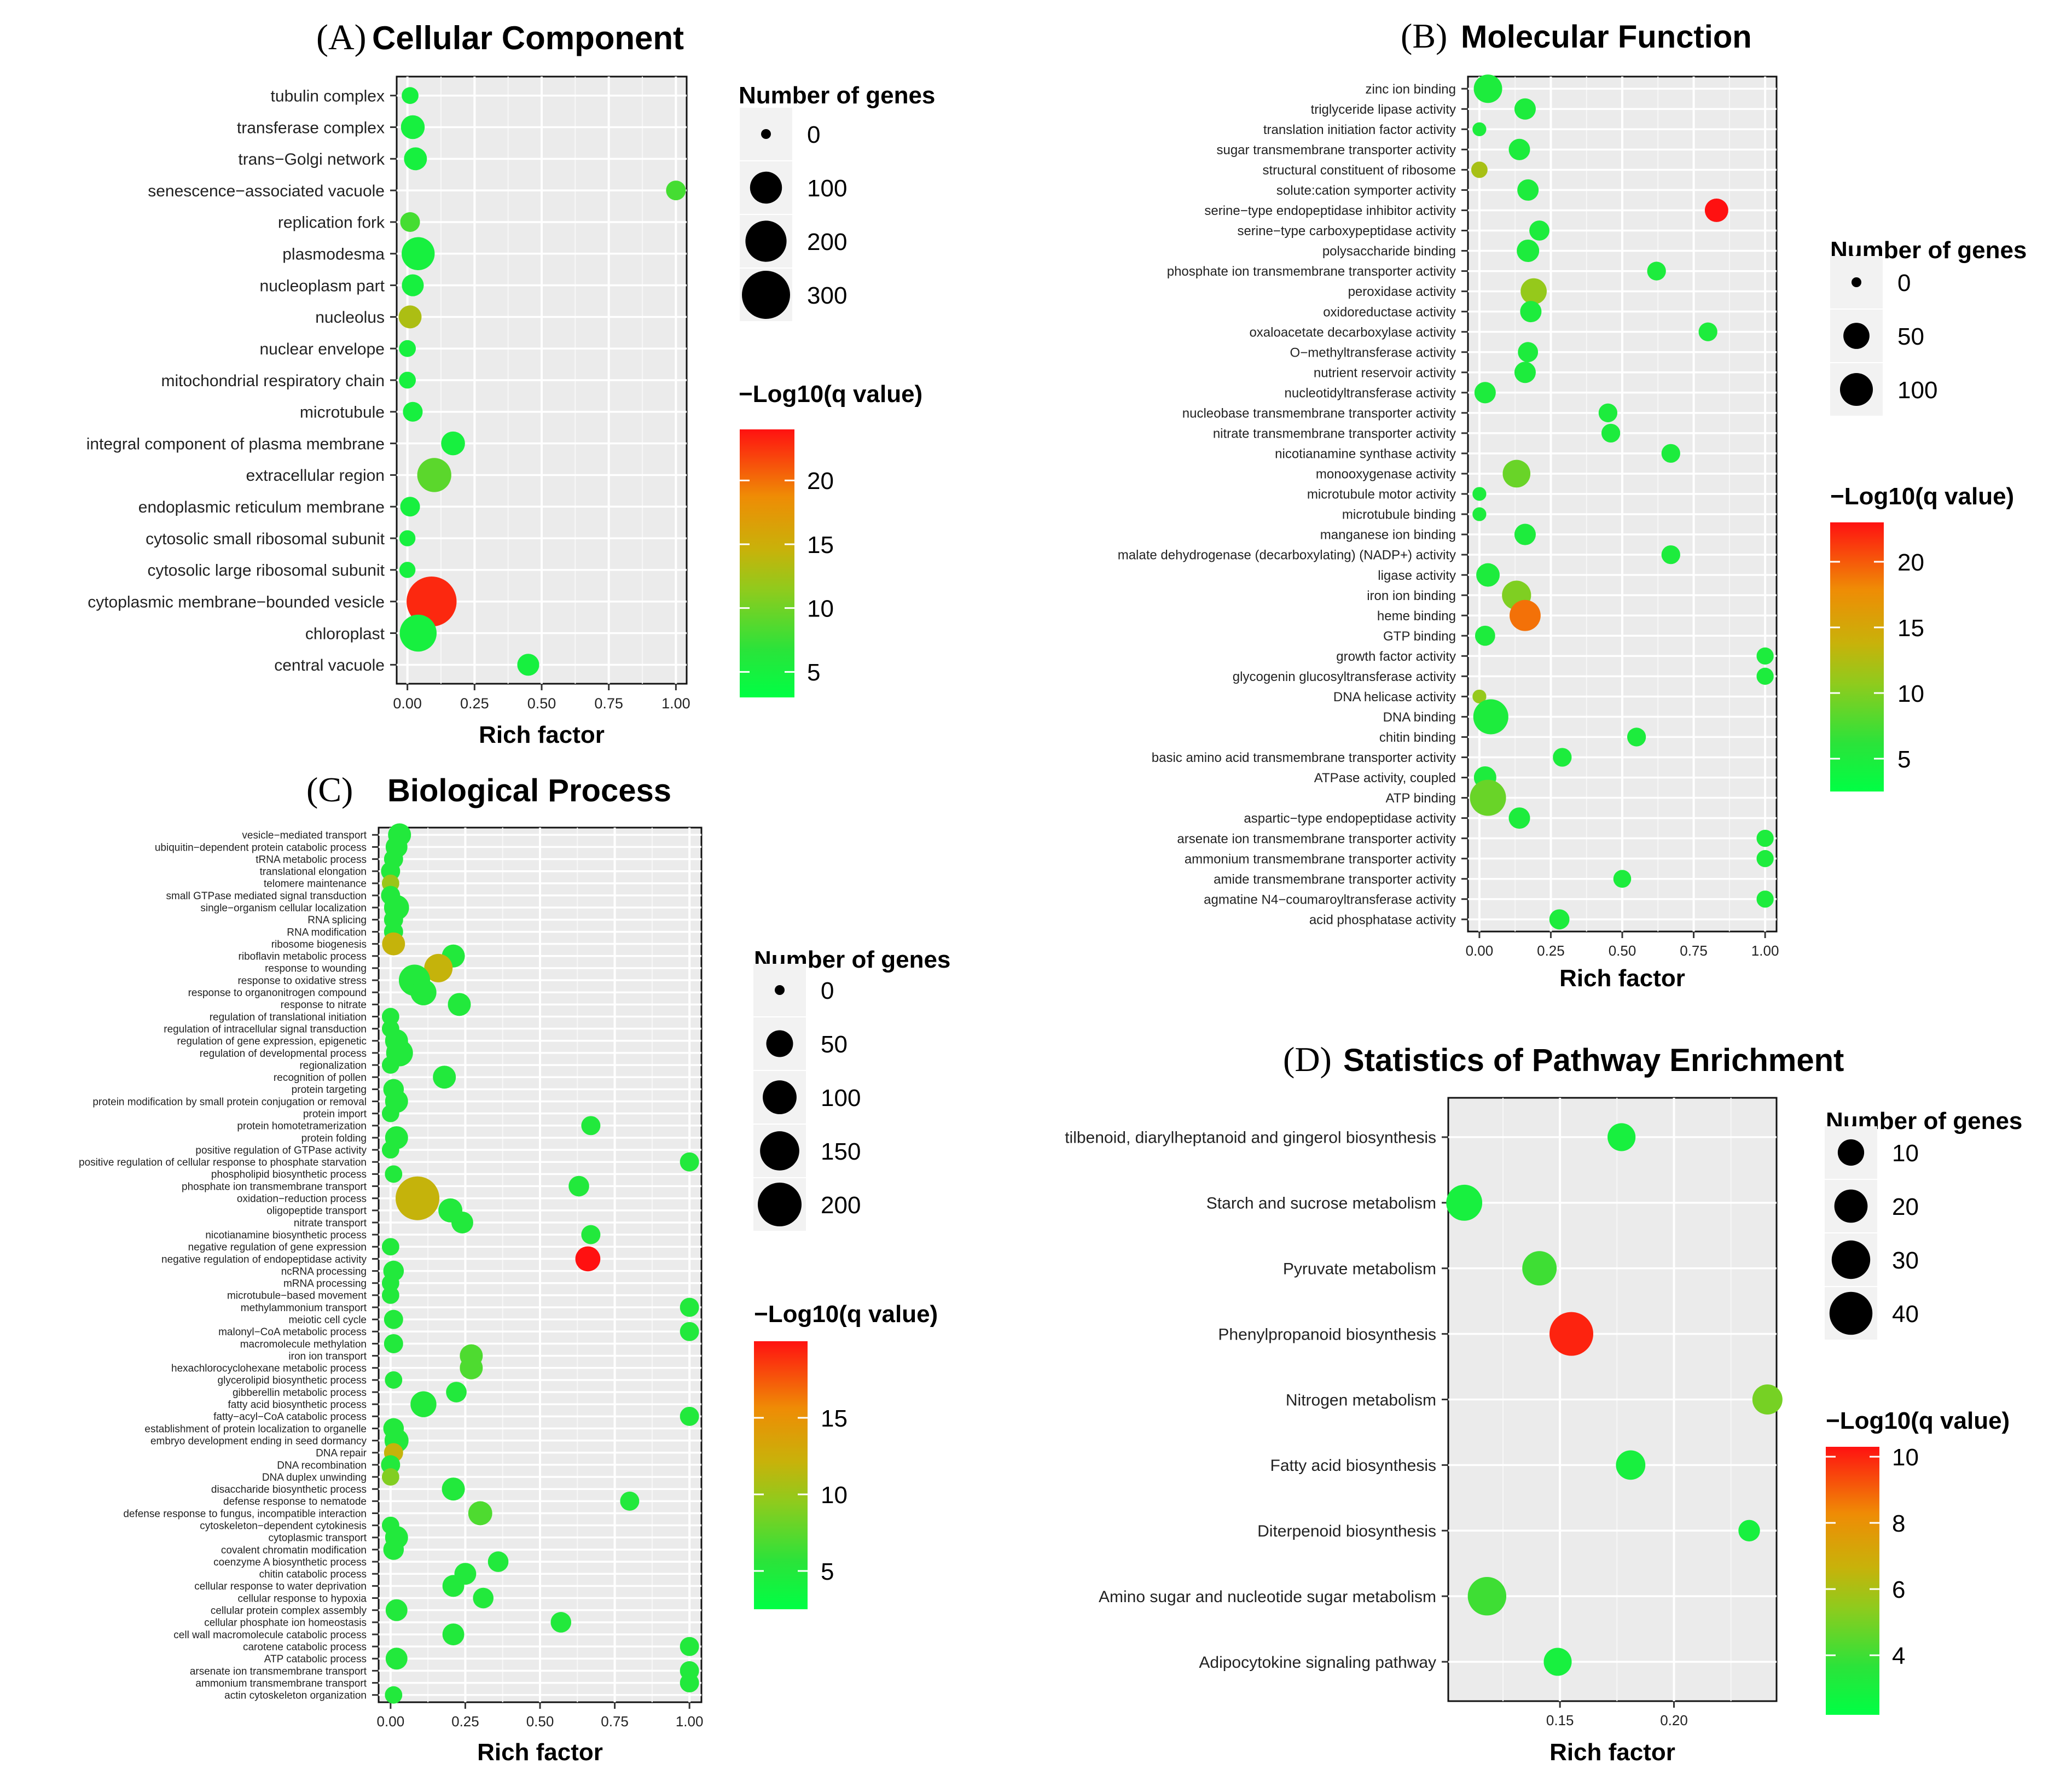  Describe the element at coordinates (474, 703) in the screenshot. I see `x-tick-label: 0.25` at that location.